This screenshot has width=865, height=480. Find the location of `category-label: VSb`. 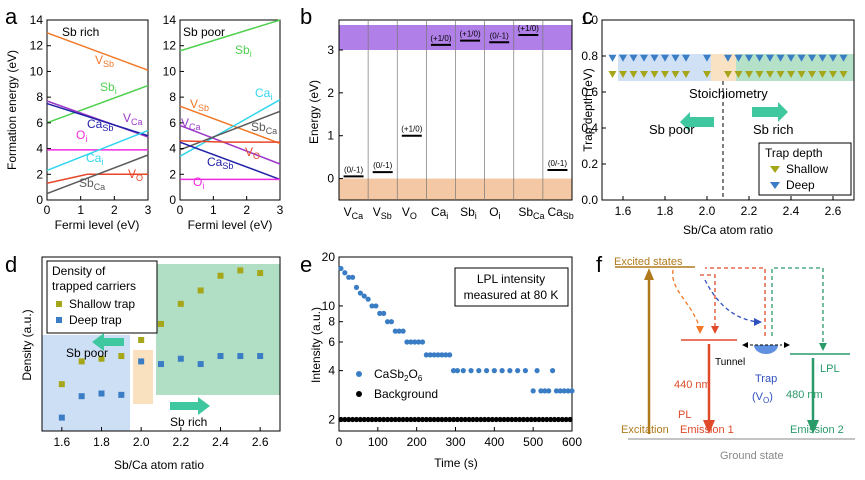

category-label: VSb is located at coordinates (382, 213).